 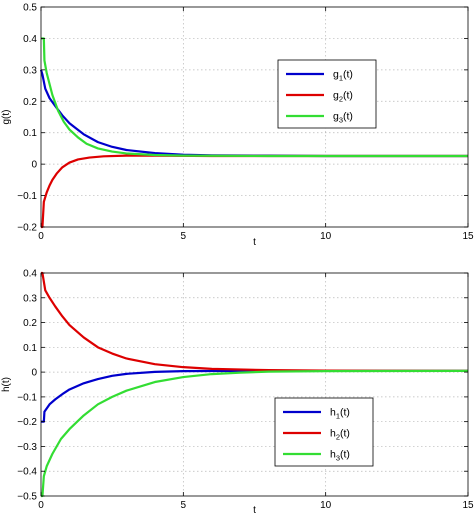 I want to click on y-axis-label: h(t), so click(x=6, y=384).